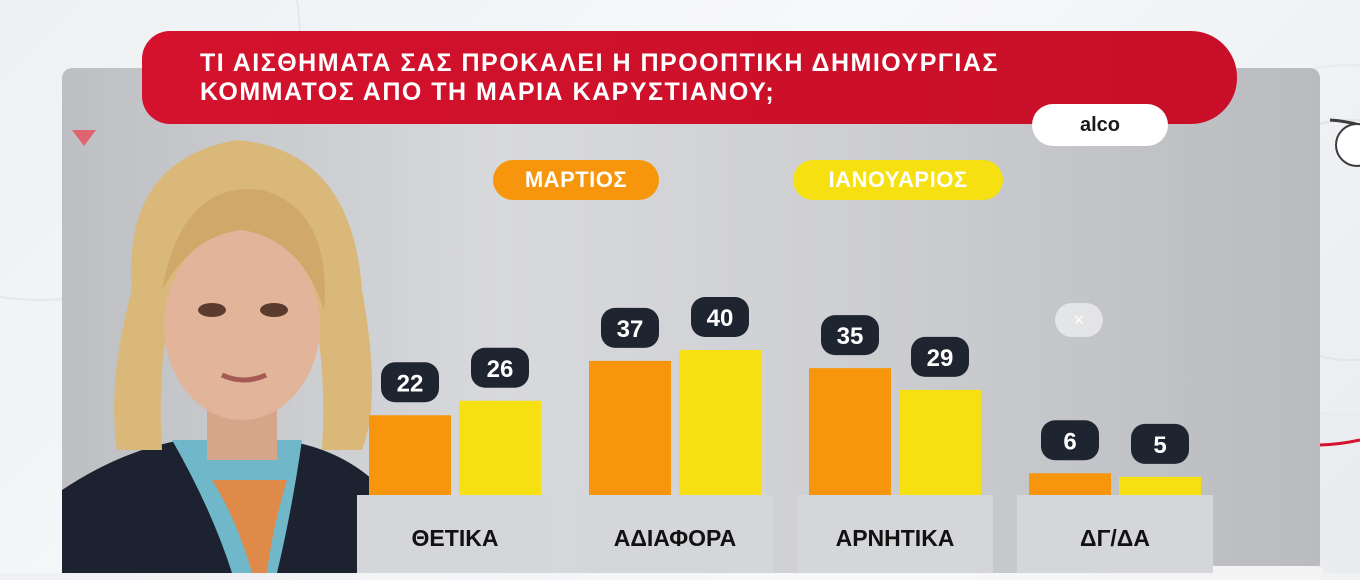 The height and width of the screenshot is (580, 1360). Describe the element at coordinates (898, 180) in the screenshot. I see `legend-item-january: ΙΑΝΟΥΑΡΙΟΣ` at that location.